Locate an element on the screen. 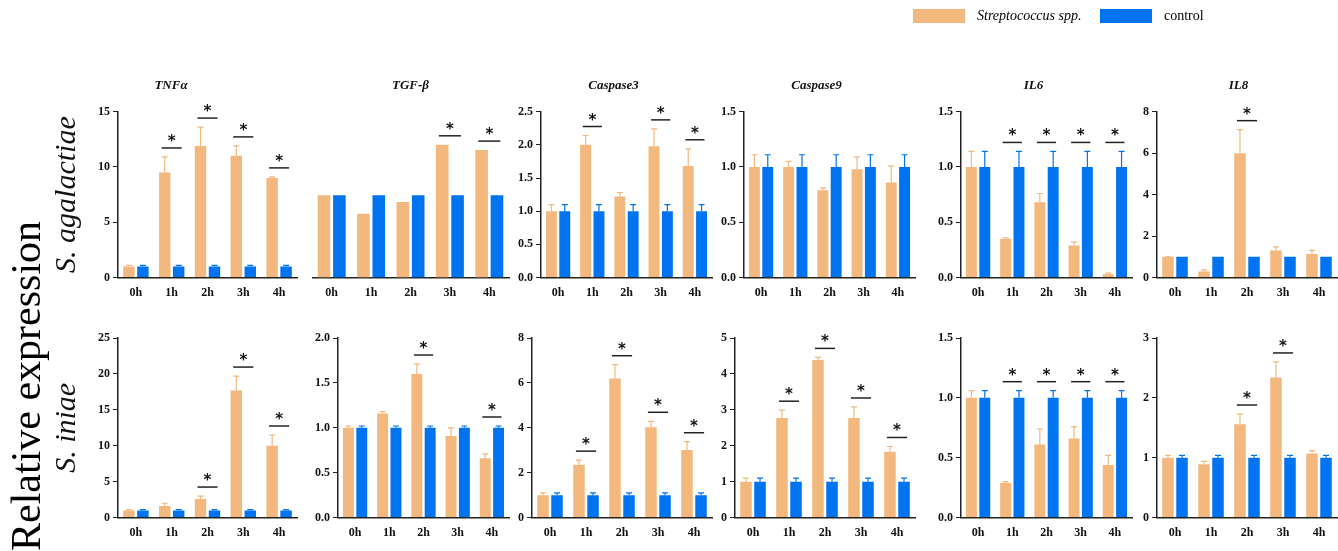 The width and height of the screenshot is (1338, 551). legend-label: Streptococcus spp. is located at coordinates (1029, 16).